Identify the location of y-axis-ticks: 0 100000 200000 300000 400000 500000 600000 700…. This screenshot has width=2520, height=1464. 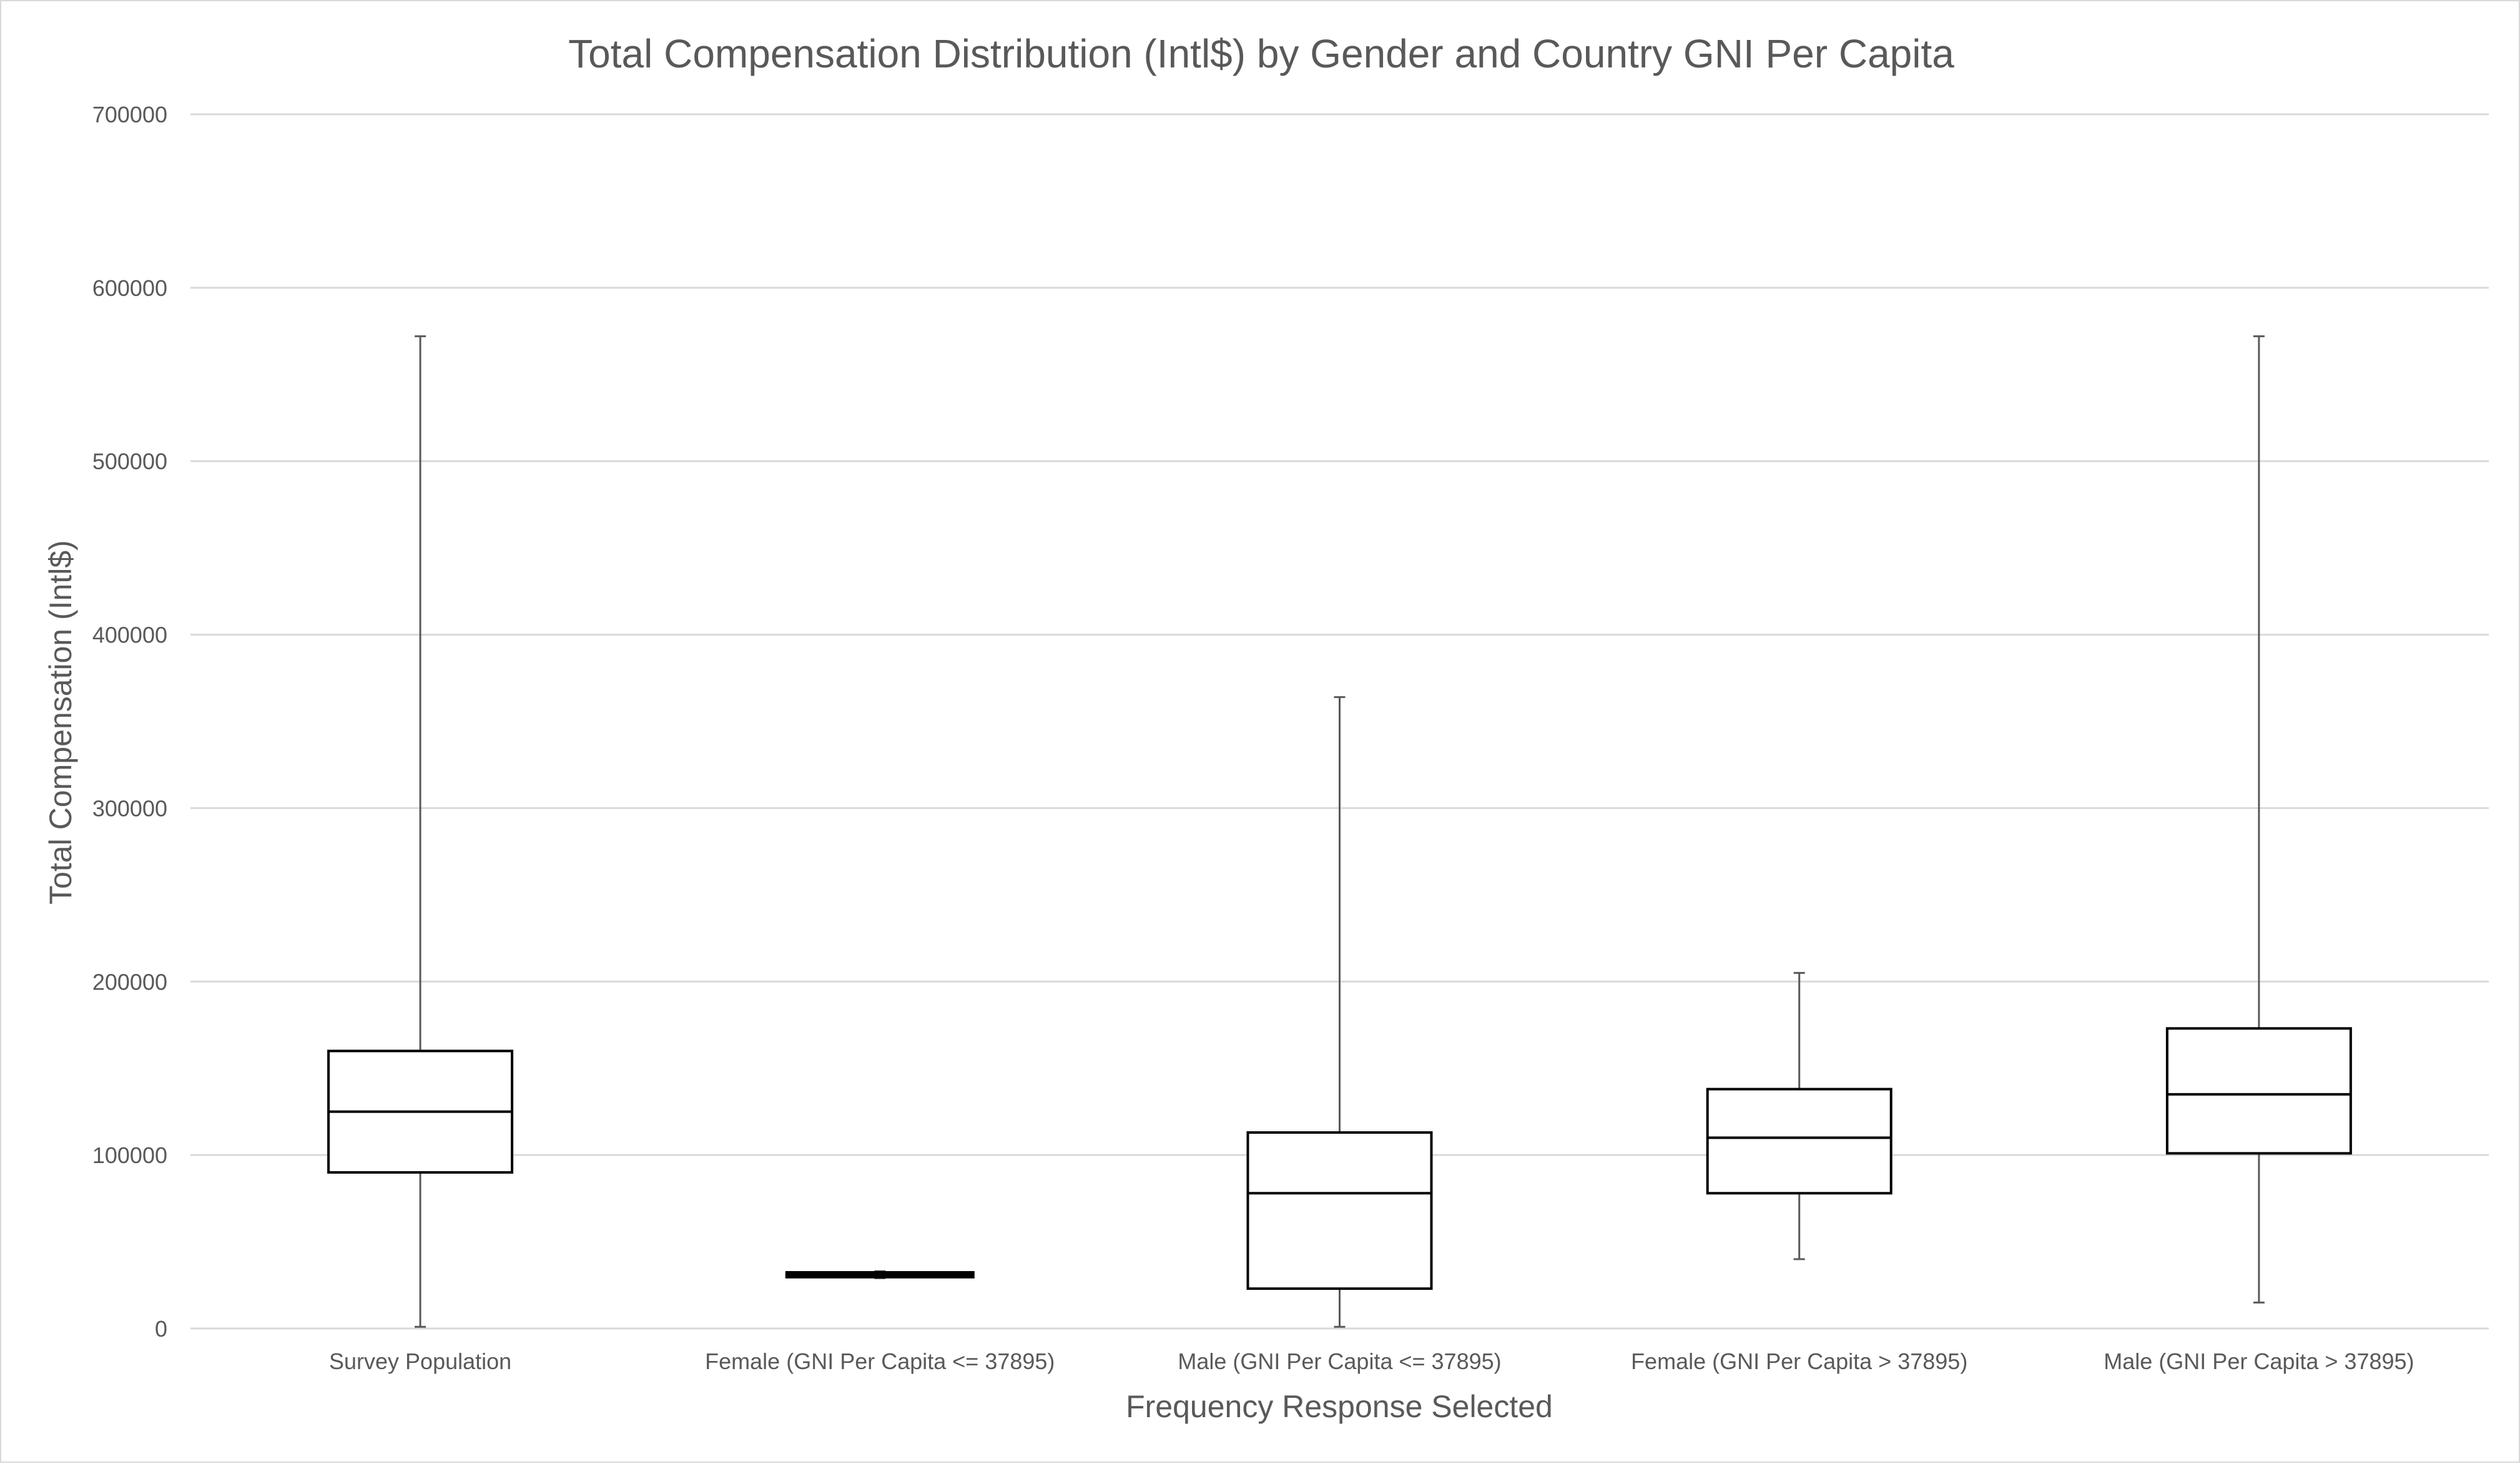
(129, 722).